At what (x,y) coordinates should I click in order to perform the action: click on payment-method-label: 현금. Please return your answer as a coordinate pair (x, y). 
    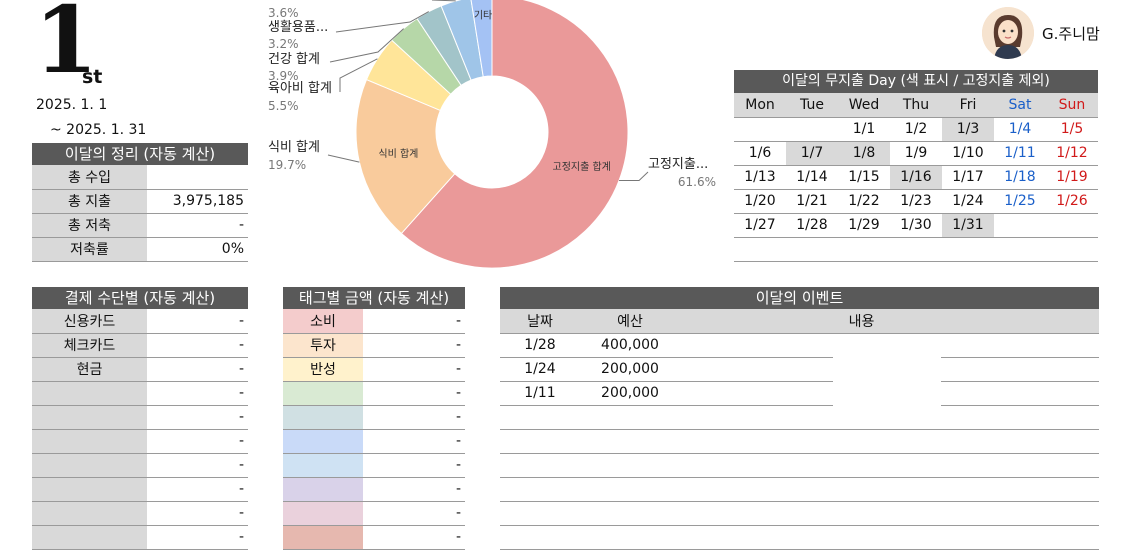
    Looking at the image, I should click on (89, 369).